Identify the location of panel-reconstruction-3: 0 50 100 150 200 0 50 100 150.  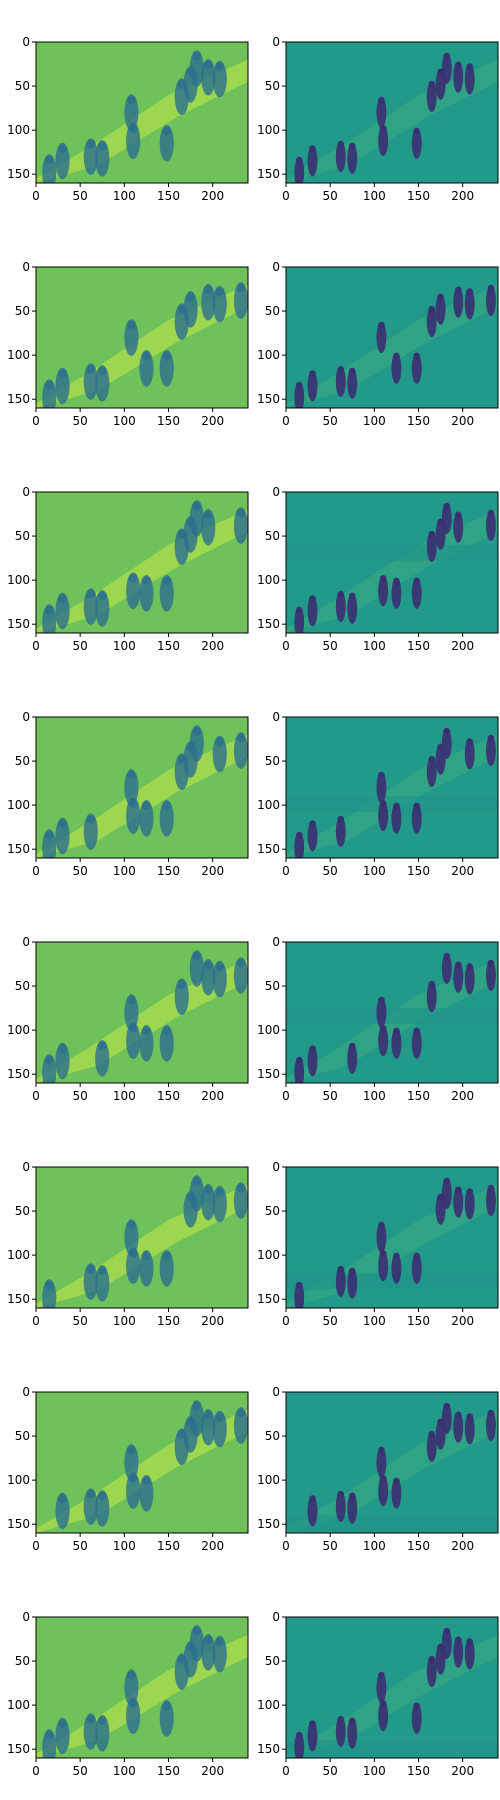
(128, 569).